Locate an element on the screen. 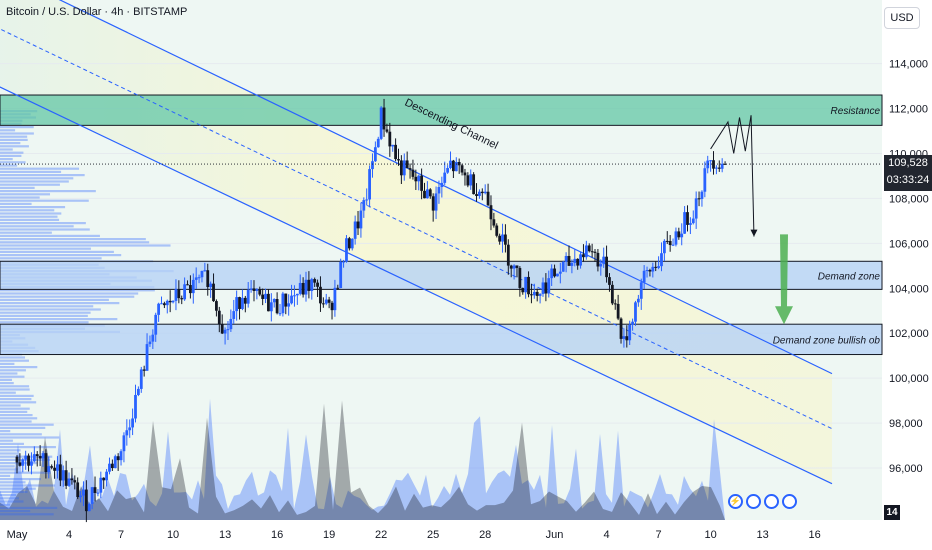  green-down-arrow is located at coordinates (784, 279).